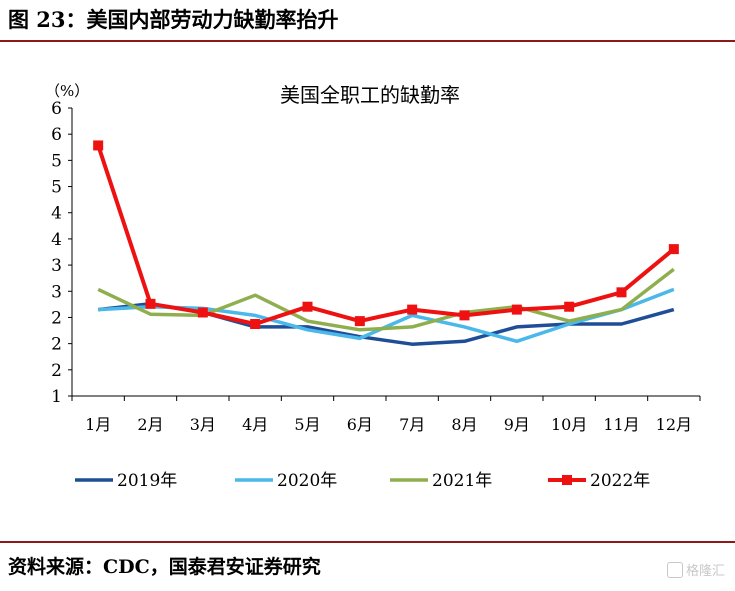 This screenshot has height=591, width=735. I want to click on x-tick-label: 7月, so click(412, 424).